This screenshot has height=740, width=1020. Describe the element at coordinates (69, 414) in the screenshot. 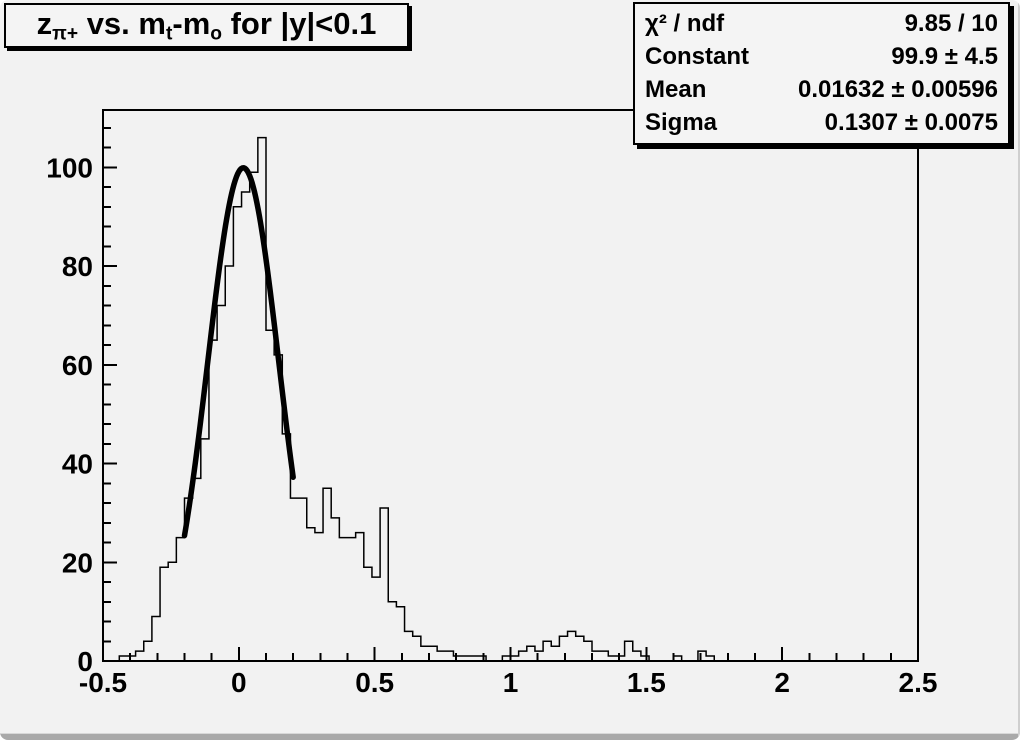

I see `y-axis-labels: 0 20 40 60 80 100` at that location.